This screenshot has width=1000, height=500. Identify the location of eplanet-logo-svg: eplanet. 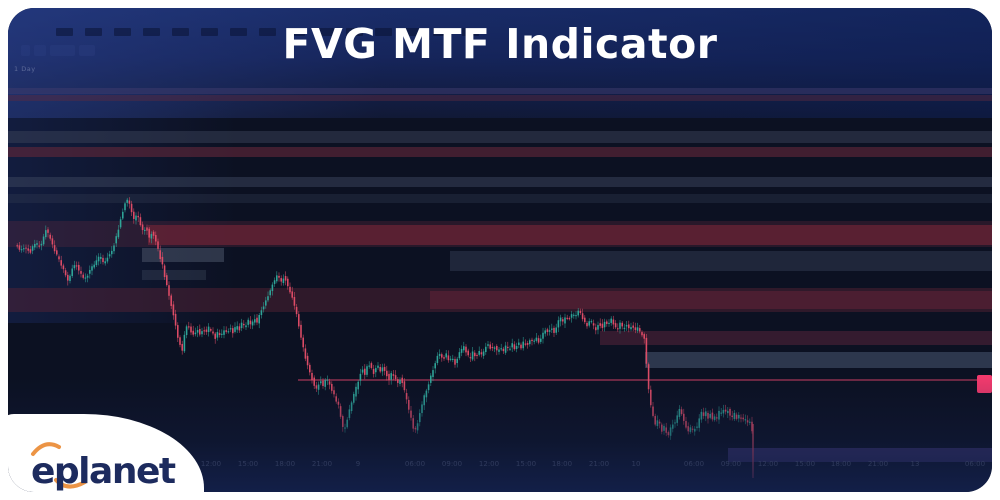
(104, 467).